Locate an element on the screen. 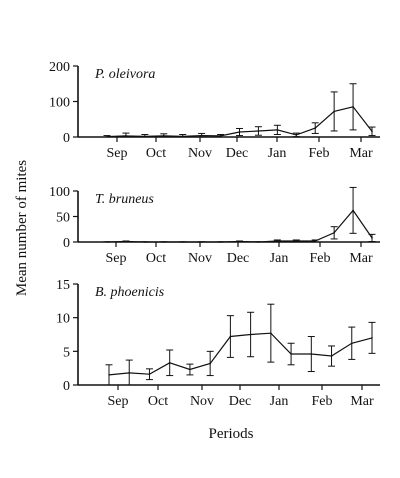  panel-title: P. oleivora is located at coordinates (124, 74).